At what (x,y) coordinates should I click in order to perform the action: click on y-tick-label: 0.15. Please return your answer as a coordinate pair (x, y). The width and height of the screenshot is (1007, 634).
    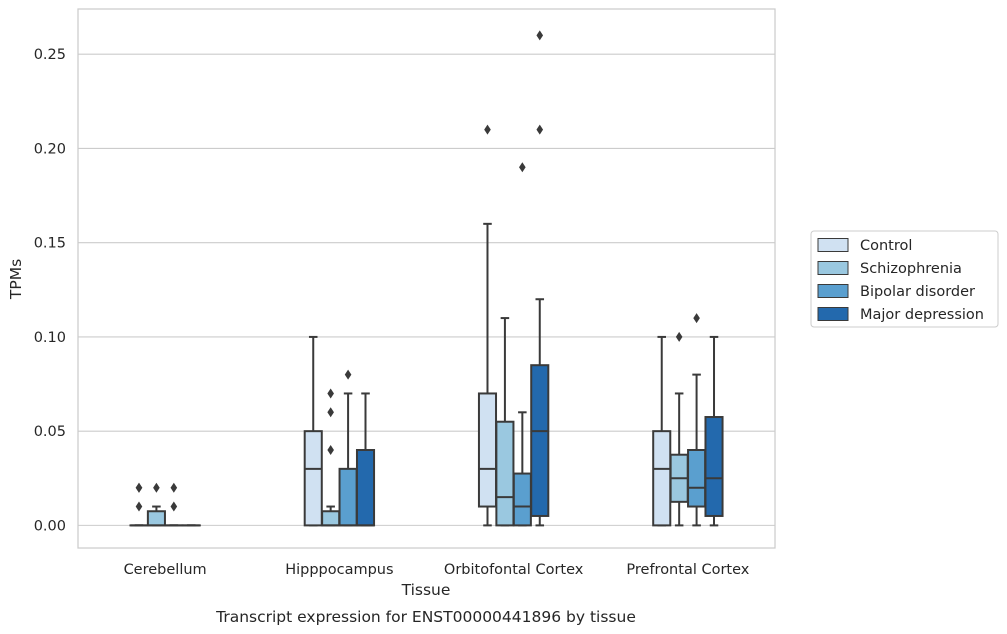
    Looking at the image, I should click on (50, 244).